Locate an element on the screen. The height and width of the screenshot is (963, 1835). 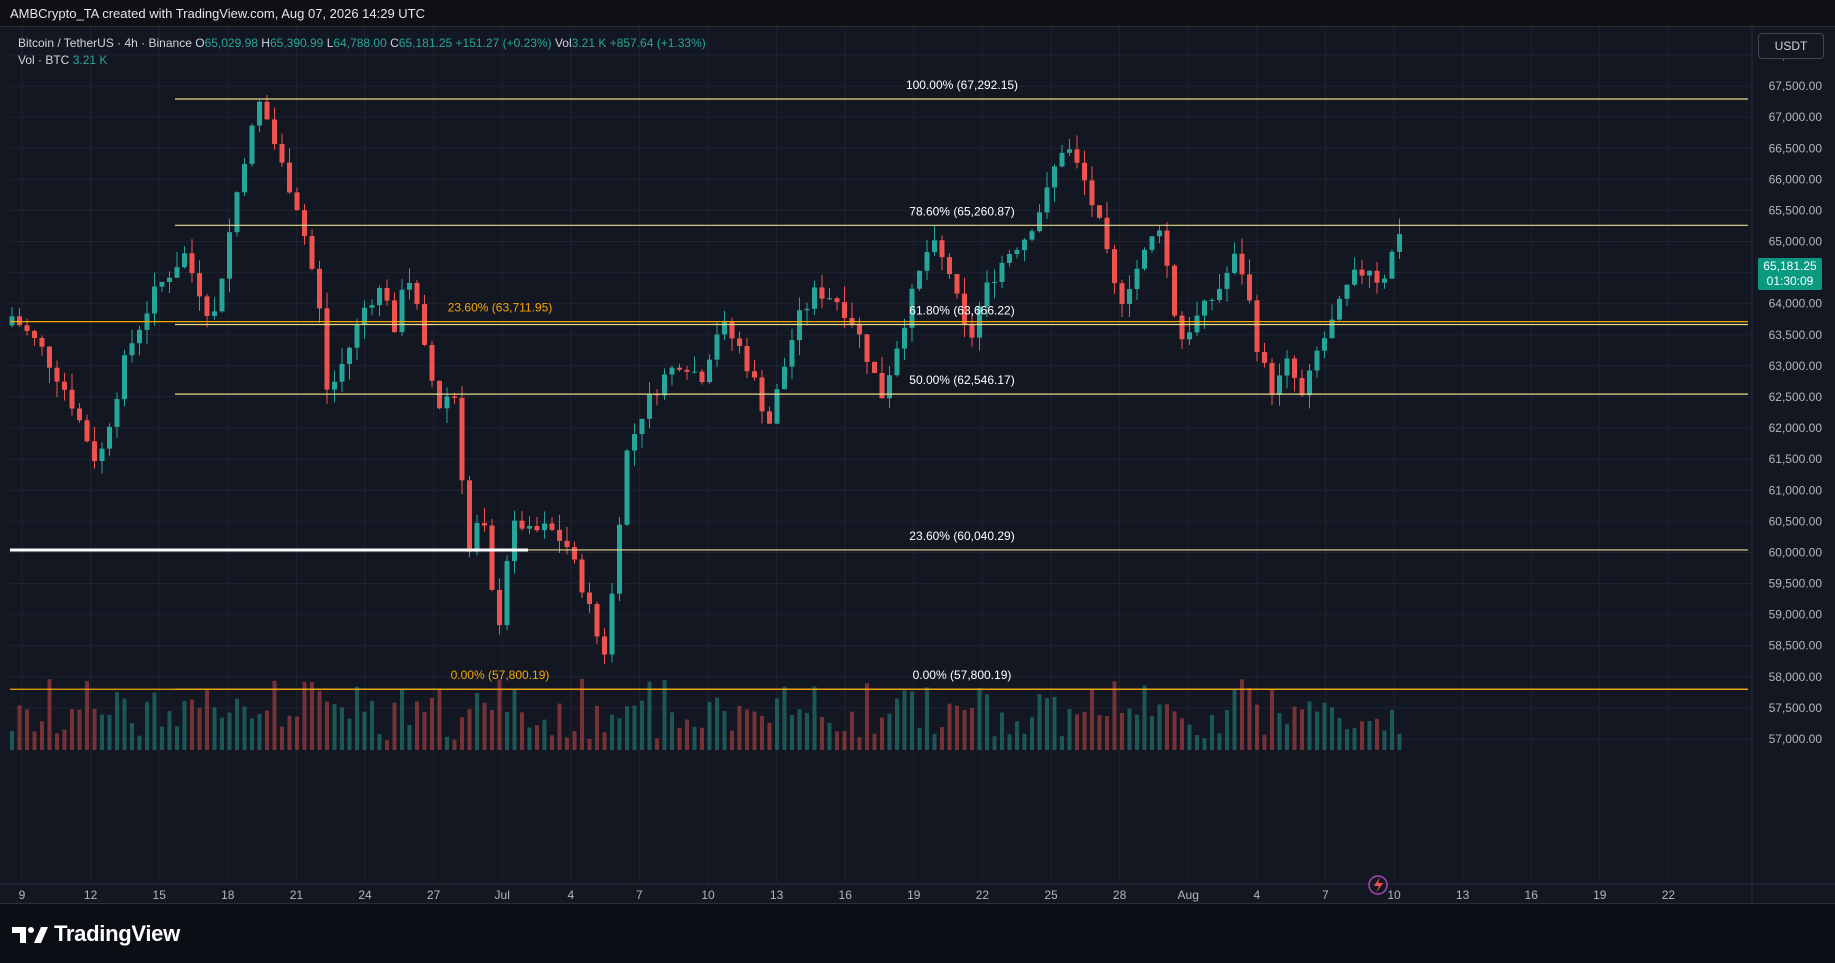
tradingview-logo-icon is located at coordinates (30, 935).